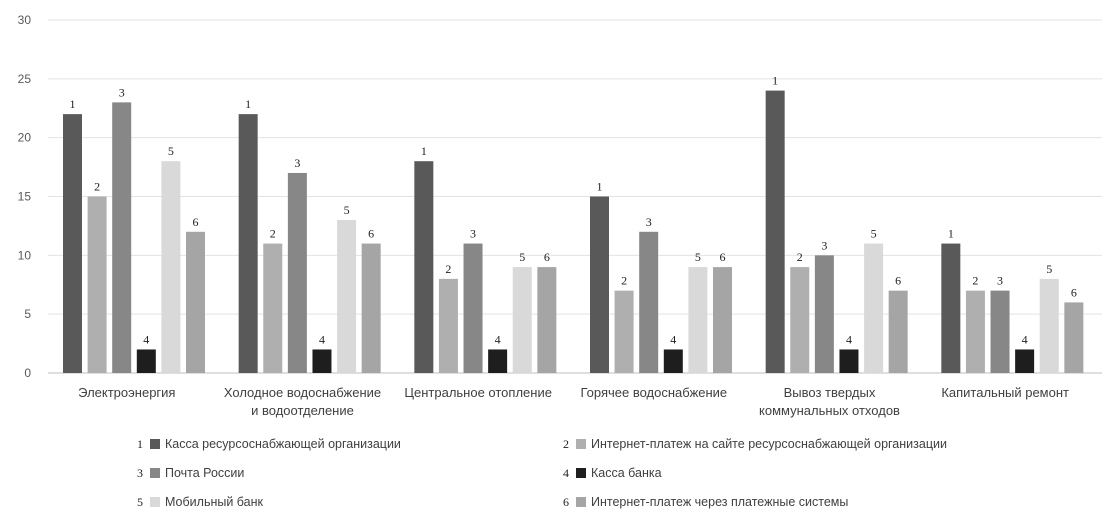 This screenshot has width=1107, height=509. Describe the element at coordinates (140, 473) in the screenshot. I see `legend-number: 3` at that location.